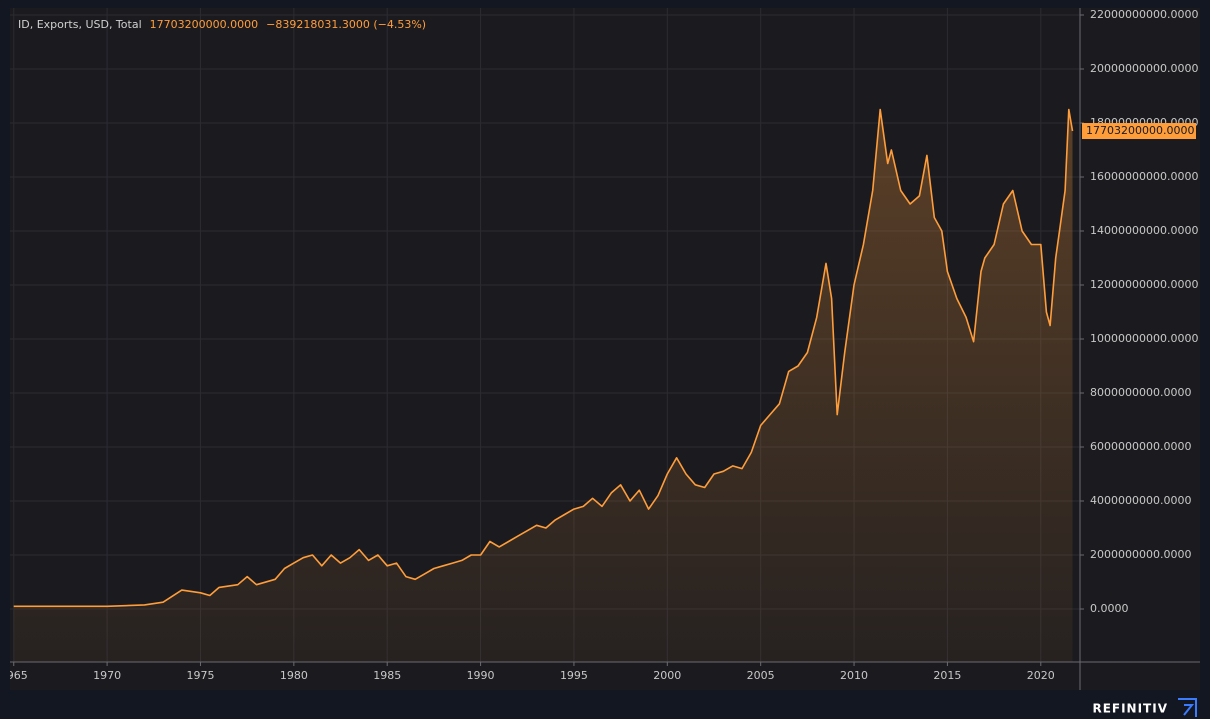 This screenshot has width=1210, height=719. I want to click on x-tick-label: 1985, so click(387, 675).